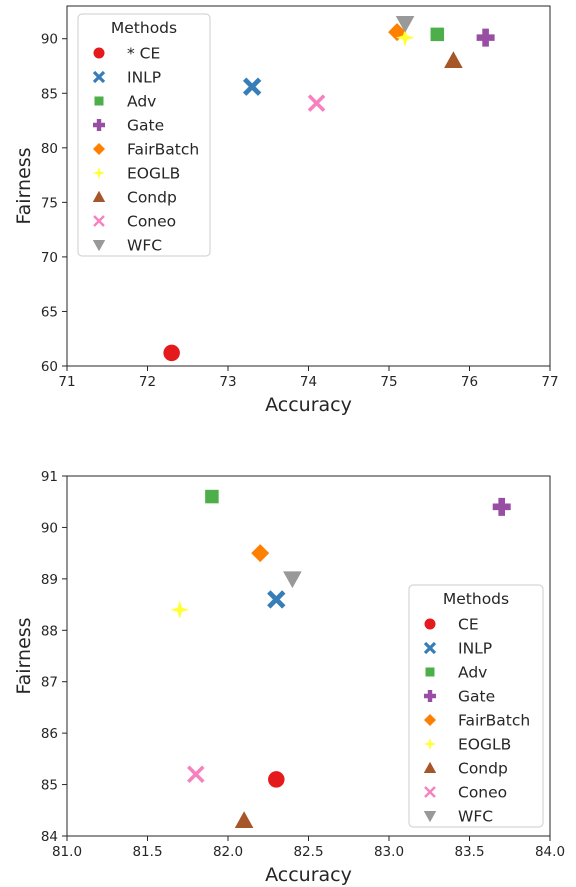 This screenshot has width=576, height=887. Describe the element at coordinates (550, 852) in the screenshot. I see `x-tick-label: 84.0` at that location.